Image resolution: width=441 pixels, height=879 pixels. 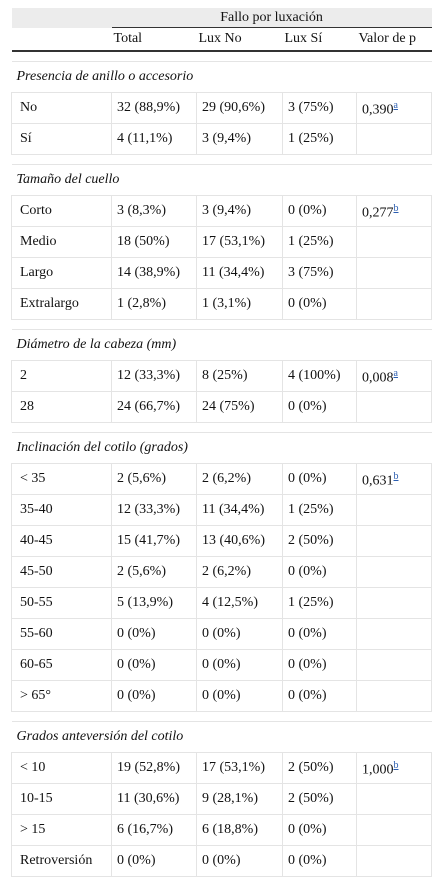 I want to click on column-header: Total, so click(x=154, y=39).